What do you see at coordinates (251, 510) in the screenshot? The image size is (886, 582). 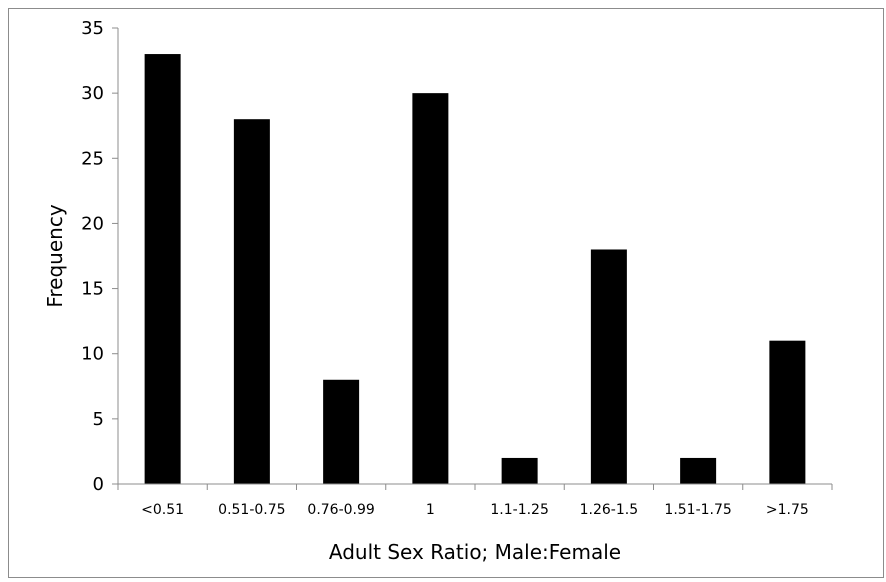 I see `x-tick-label: 0.51-0.75` at bounding box center [251, 510].